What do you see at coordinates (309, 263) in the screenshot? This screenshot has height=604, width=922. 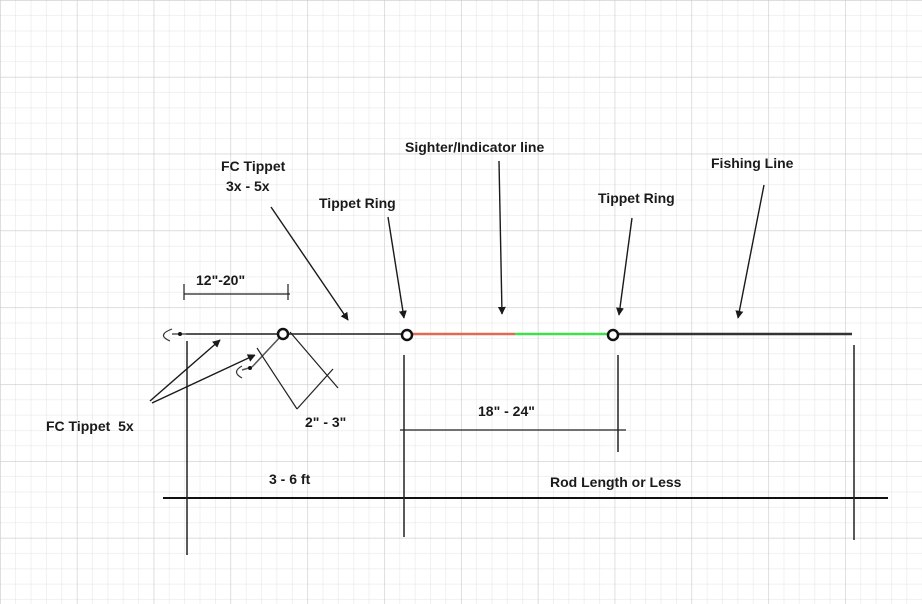 I see `fc-tippet-arrow` at bounding box center [309, 263].